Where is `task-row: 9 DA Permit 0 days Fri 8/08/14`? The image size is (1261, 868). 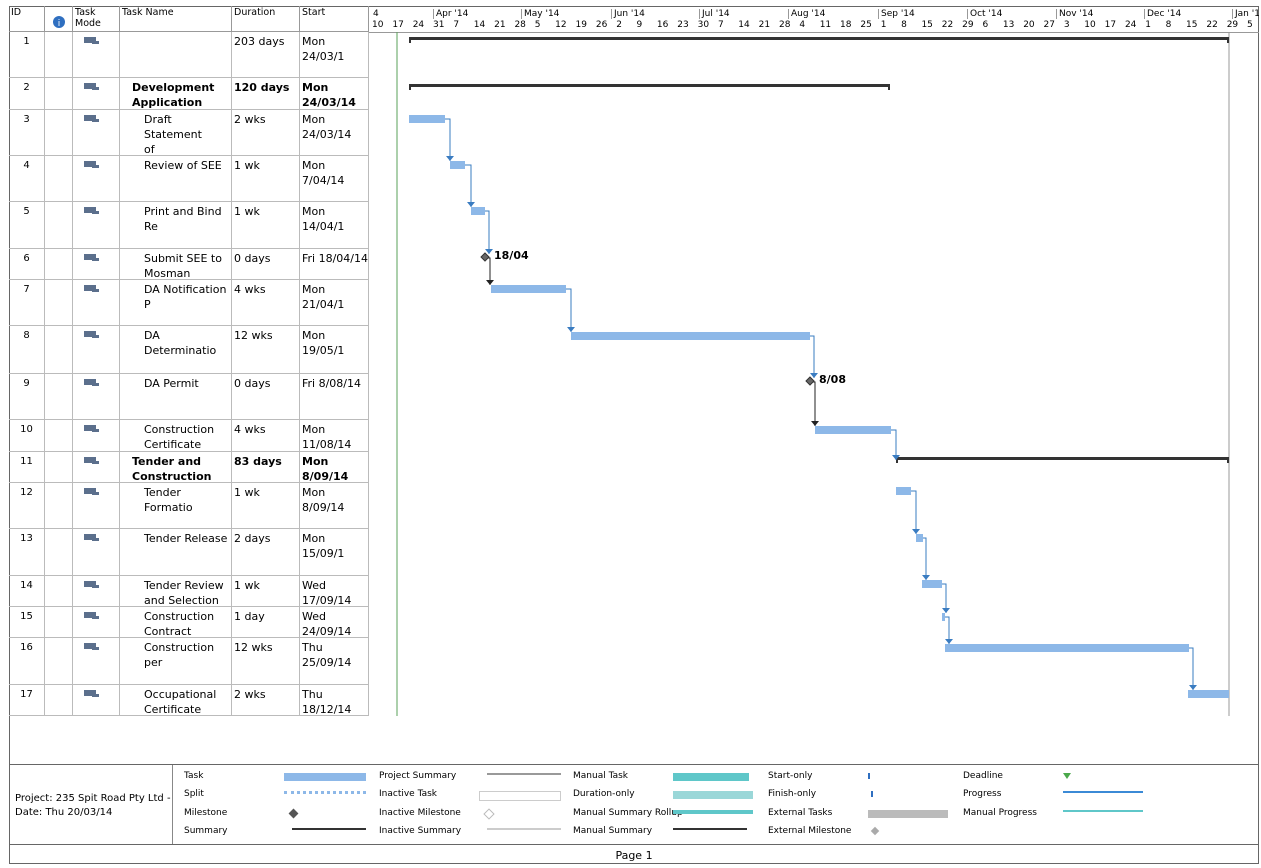 task-row: 9 DA Permit 0 days Fri 8/08/14 is located at coordinates (189, 397).